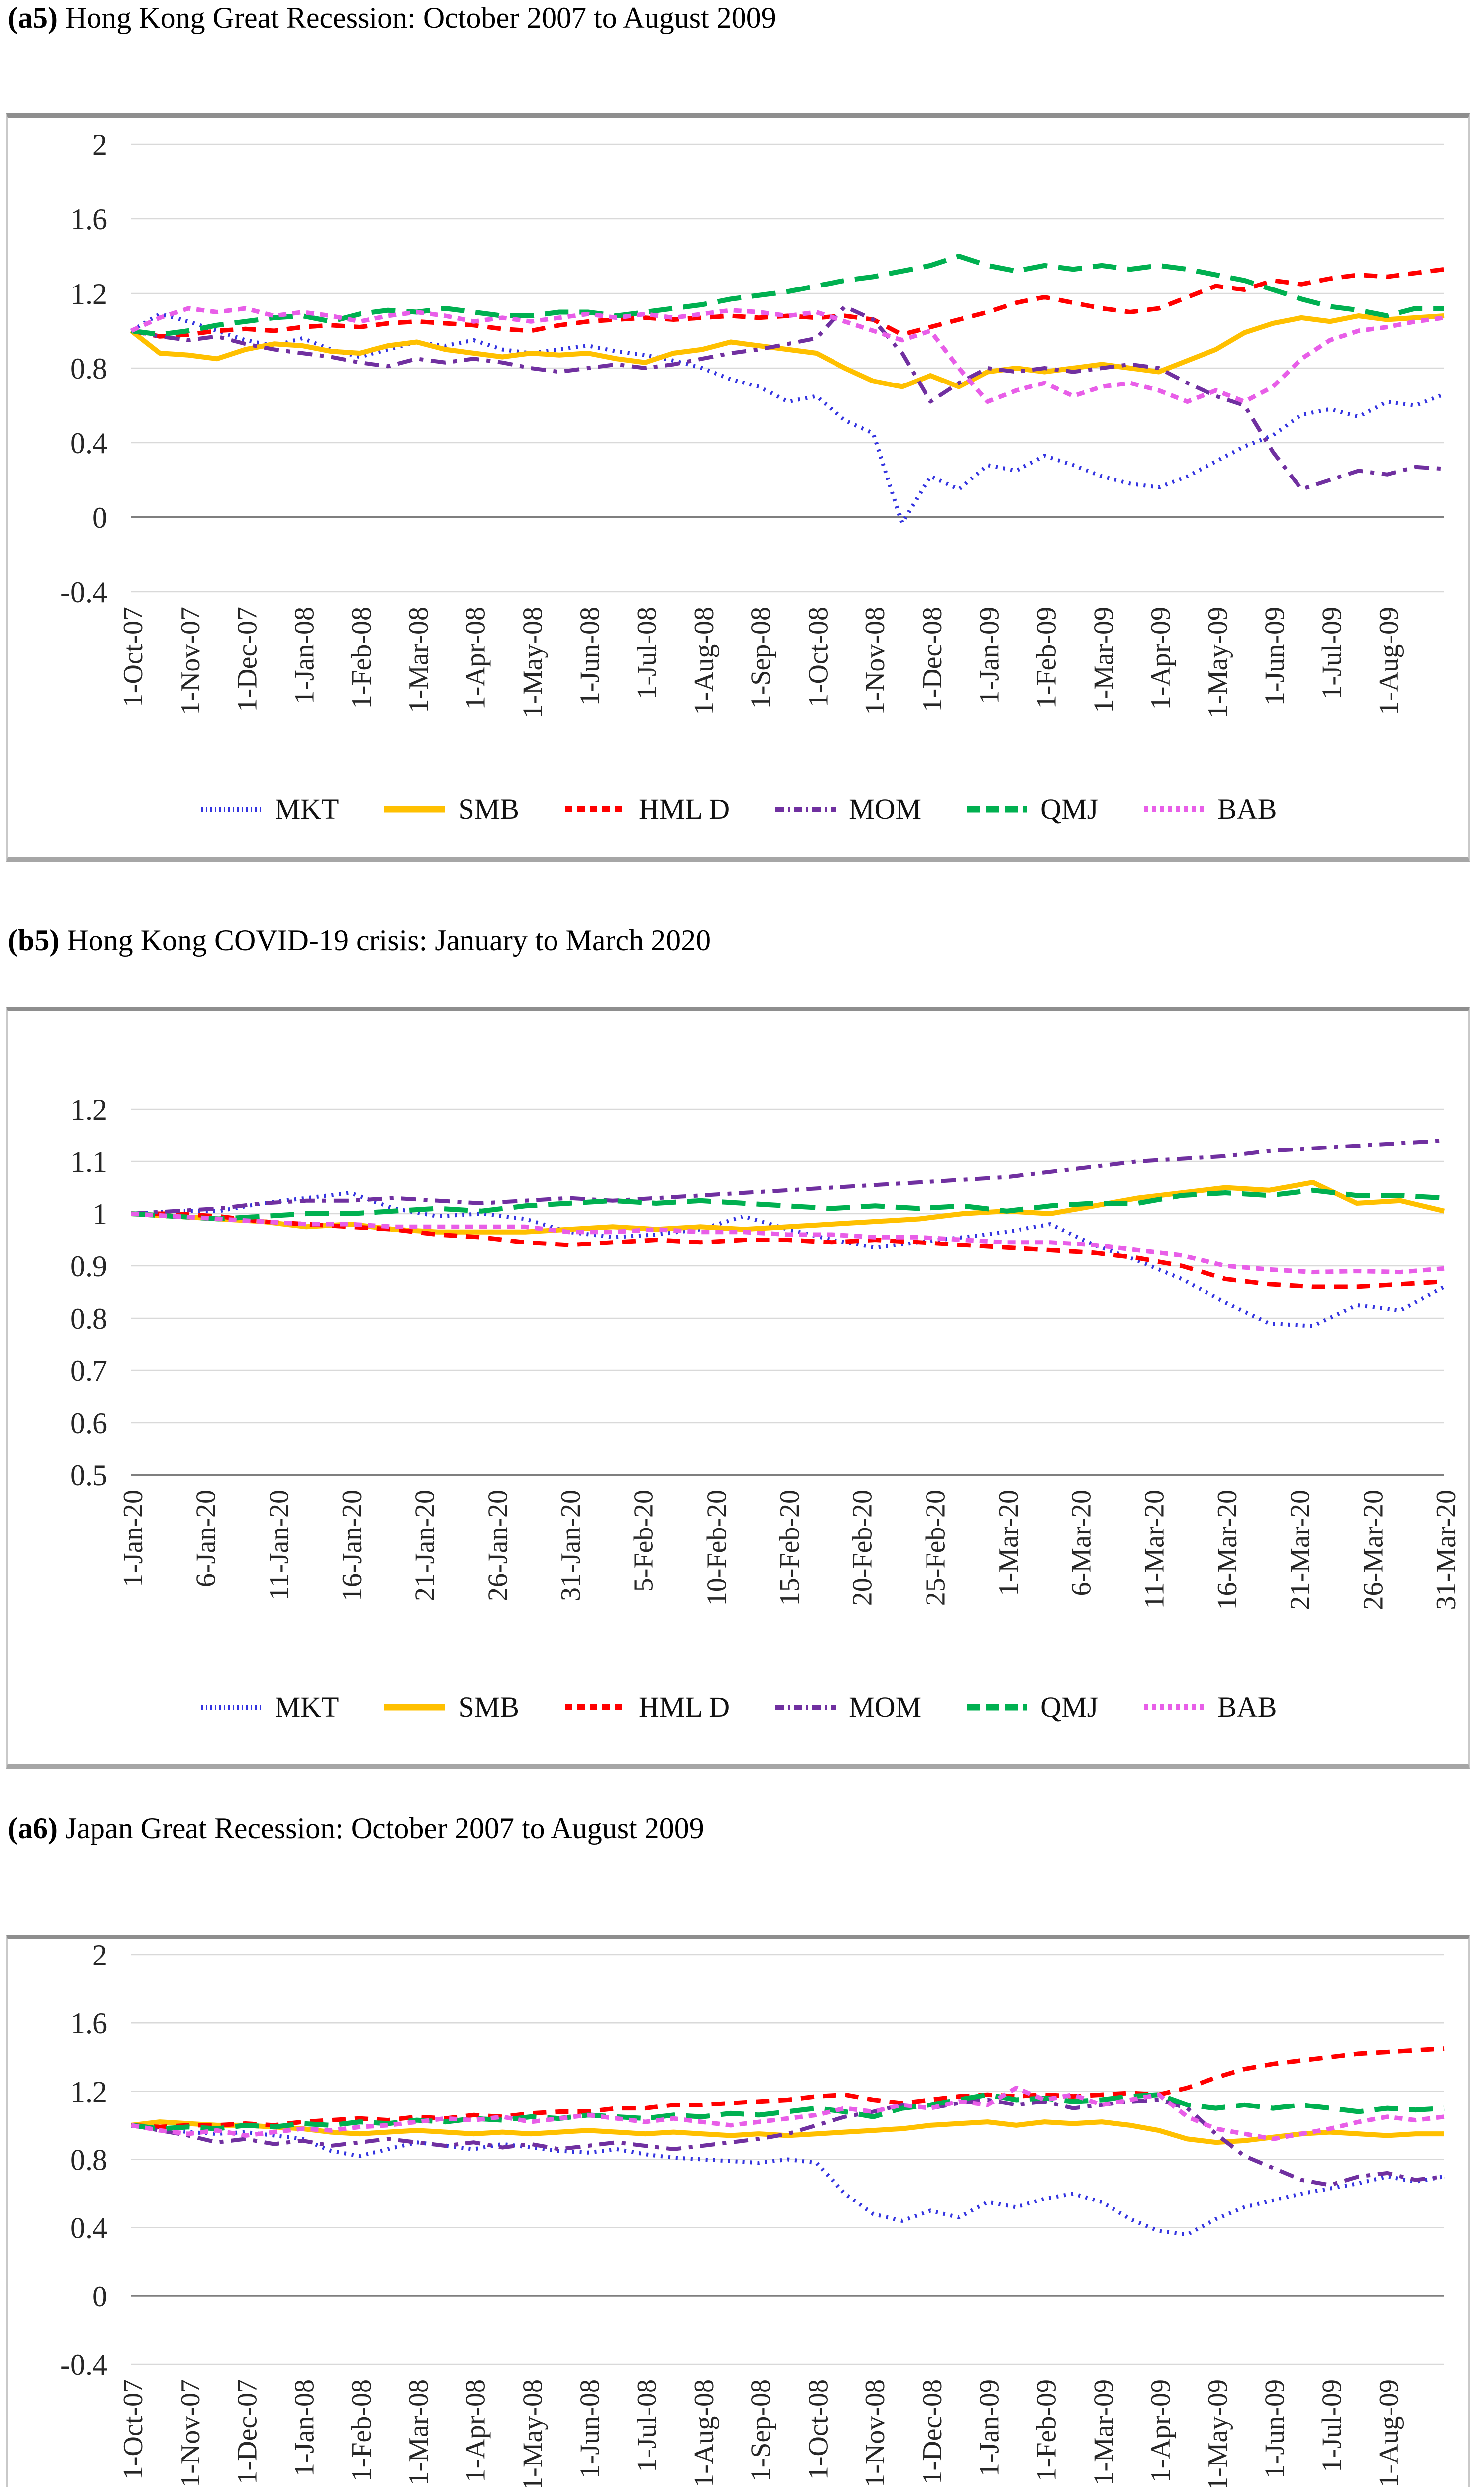  What do you see at coordinates (34, 941) in the screenshot?
I see `caption-b5-label: (b5)` at bounding box center [34, 941].